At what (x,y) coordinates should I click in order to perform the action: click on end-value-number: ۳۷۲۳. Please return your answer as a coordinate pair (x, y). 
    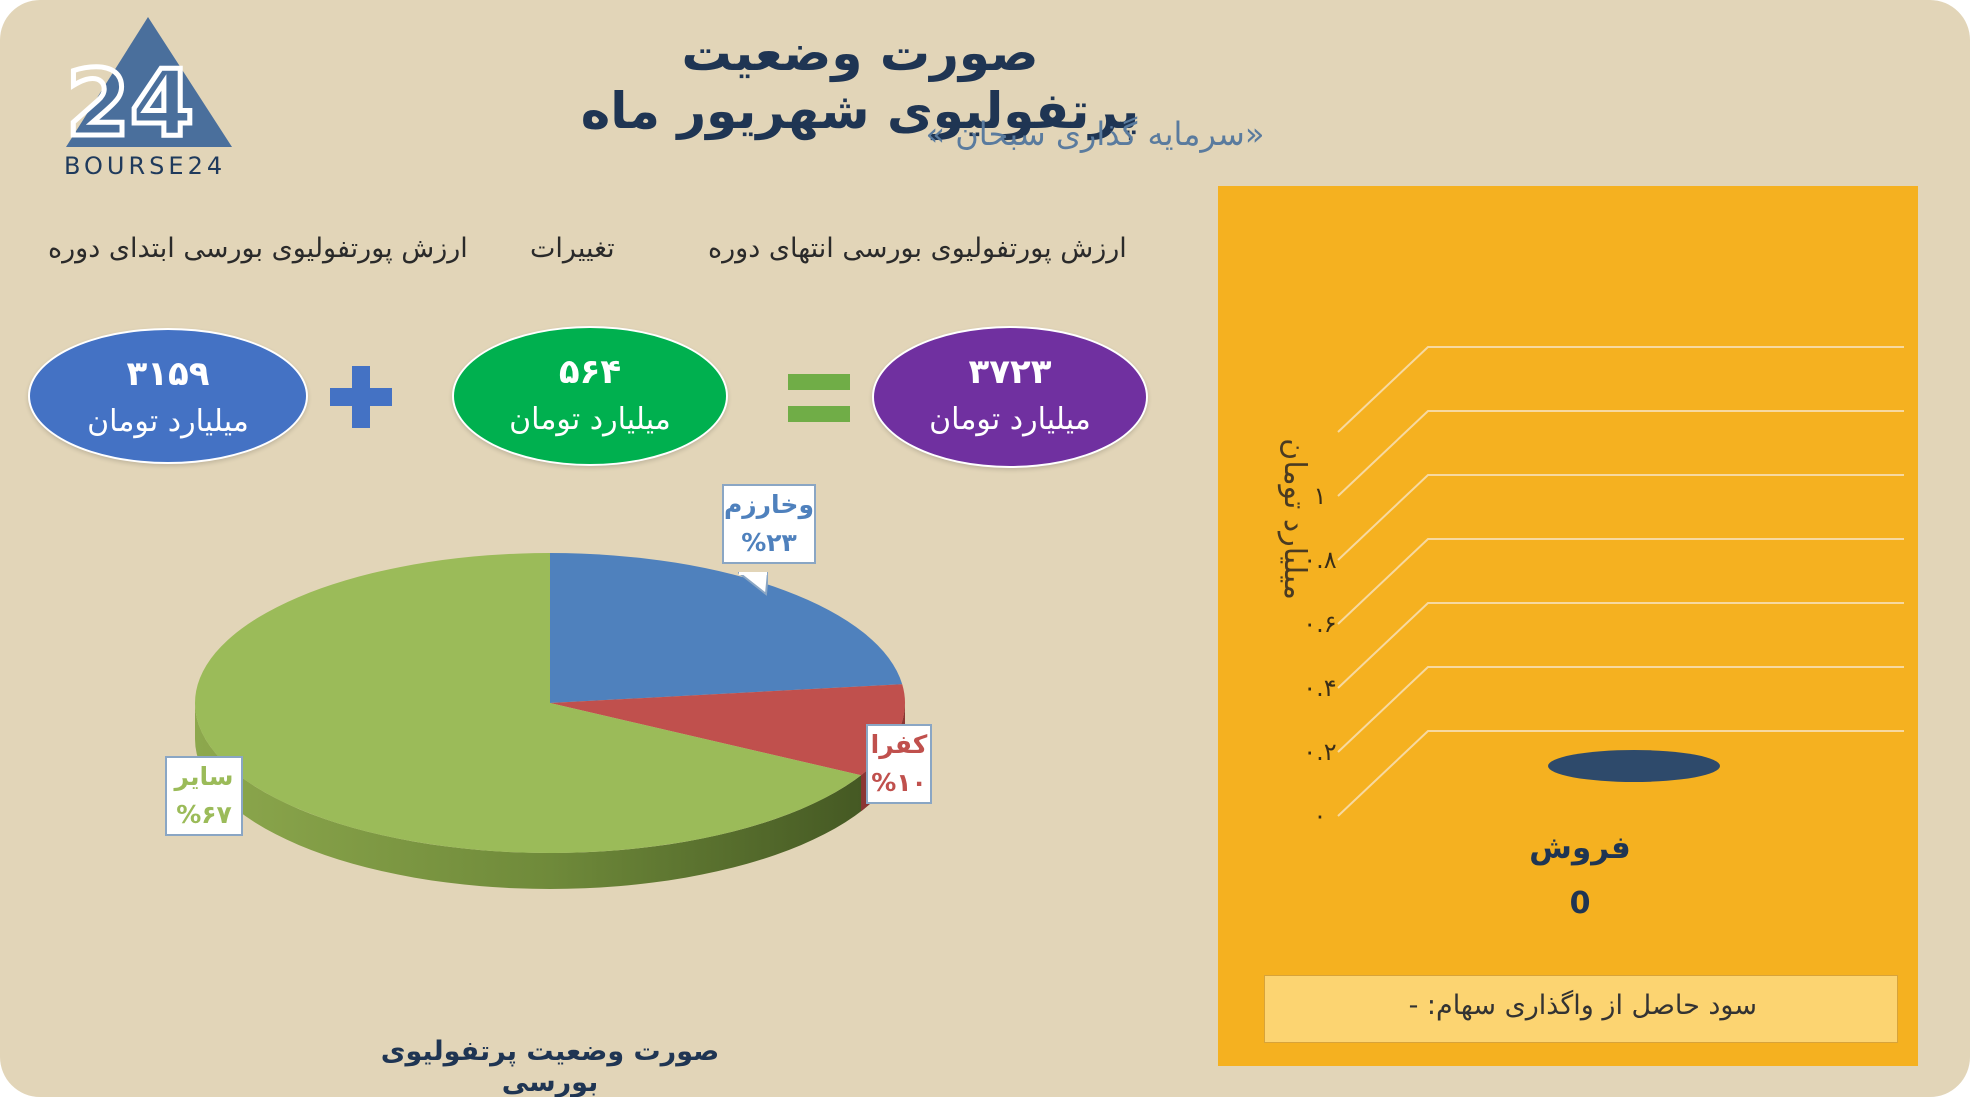
    Looking at the image, I should click on (1010, 372).